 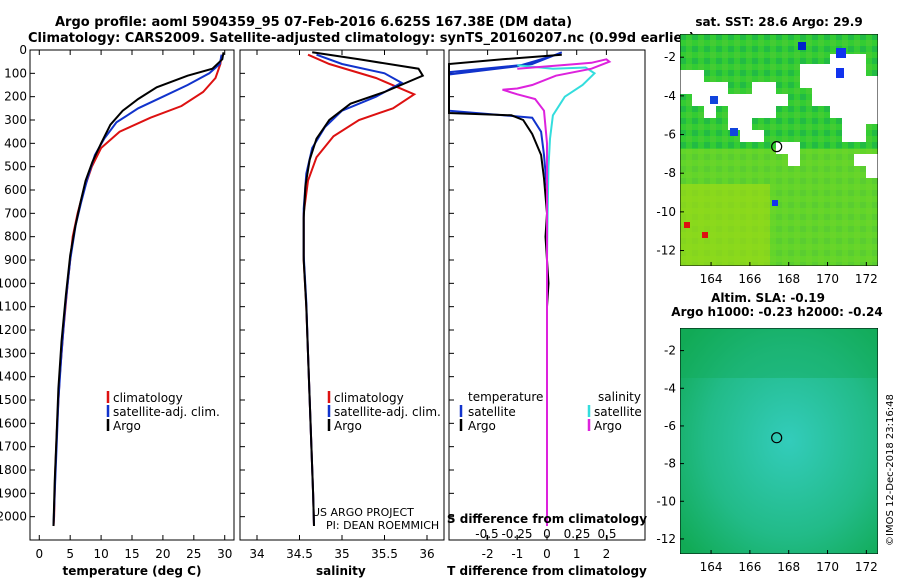 I want to click on temperature-xlabel: temperature (deg C), so click(x=132, y=571).